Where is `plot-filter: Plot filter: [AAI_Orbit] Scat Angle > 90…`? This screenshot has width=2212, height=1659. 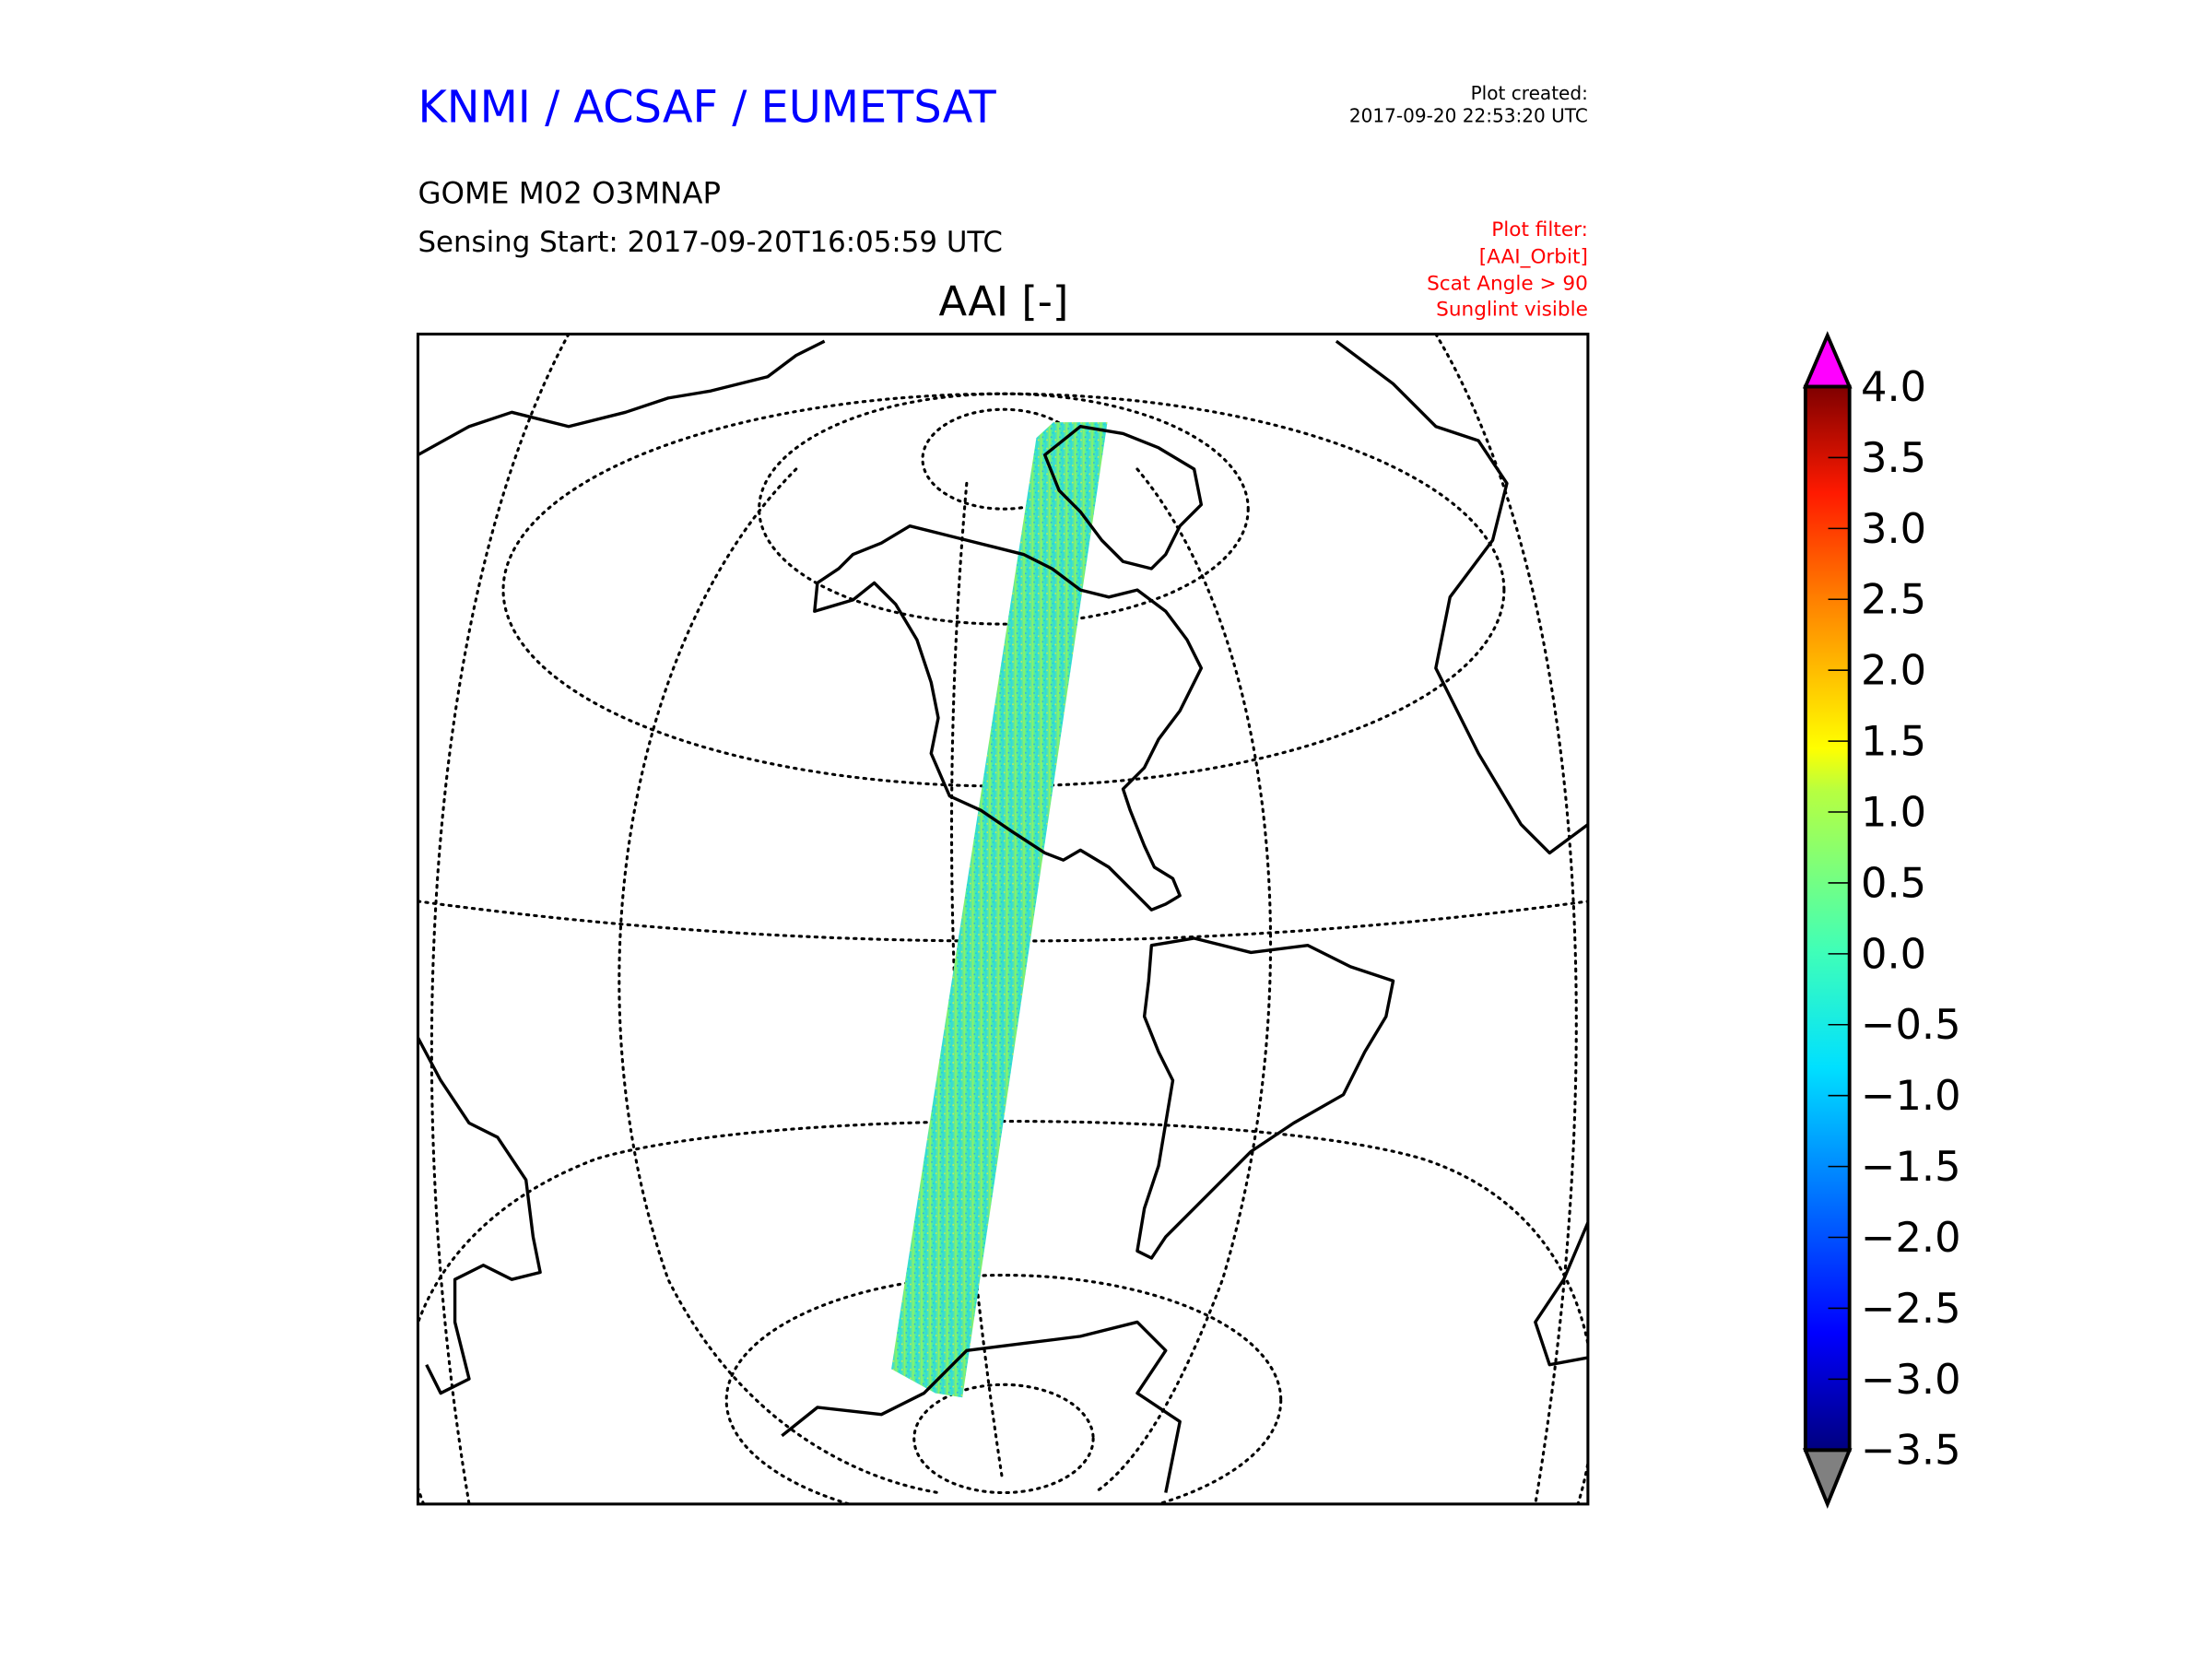
plot-filter: Plot filter: [AAI_Orbit] Scat Angle > 90… is located at coordinates (1507, 269).